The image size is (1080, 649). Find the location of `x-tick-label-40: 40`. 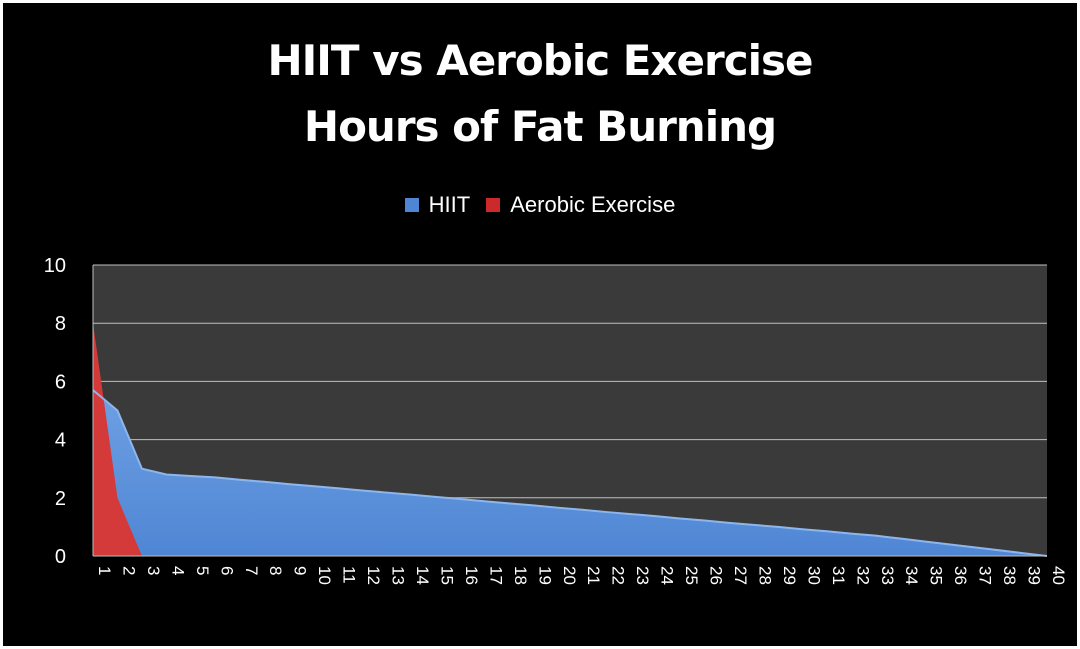

x-tick-label-40: 40 is located at coordinates (1058, 575).